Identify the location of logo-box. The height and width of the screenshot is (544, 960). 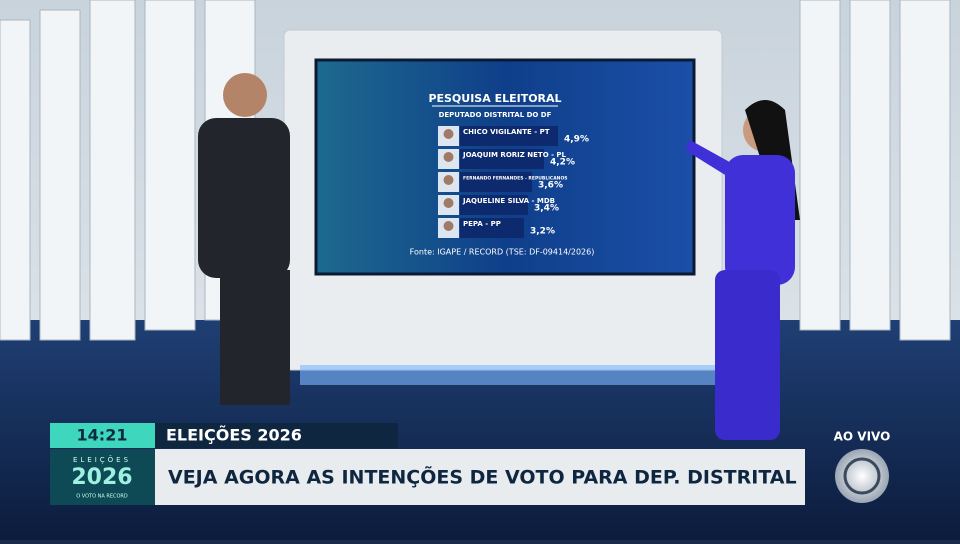
(102, 477).